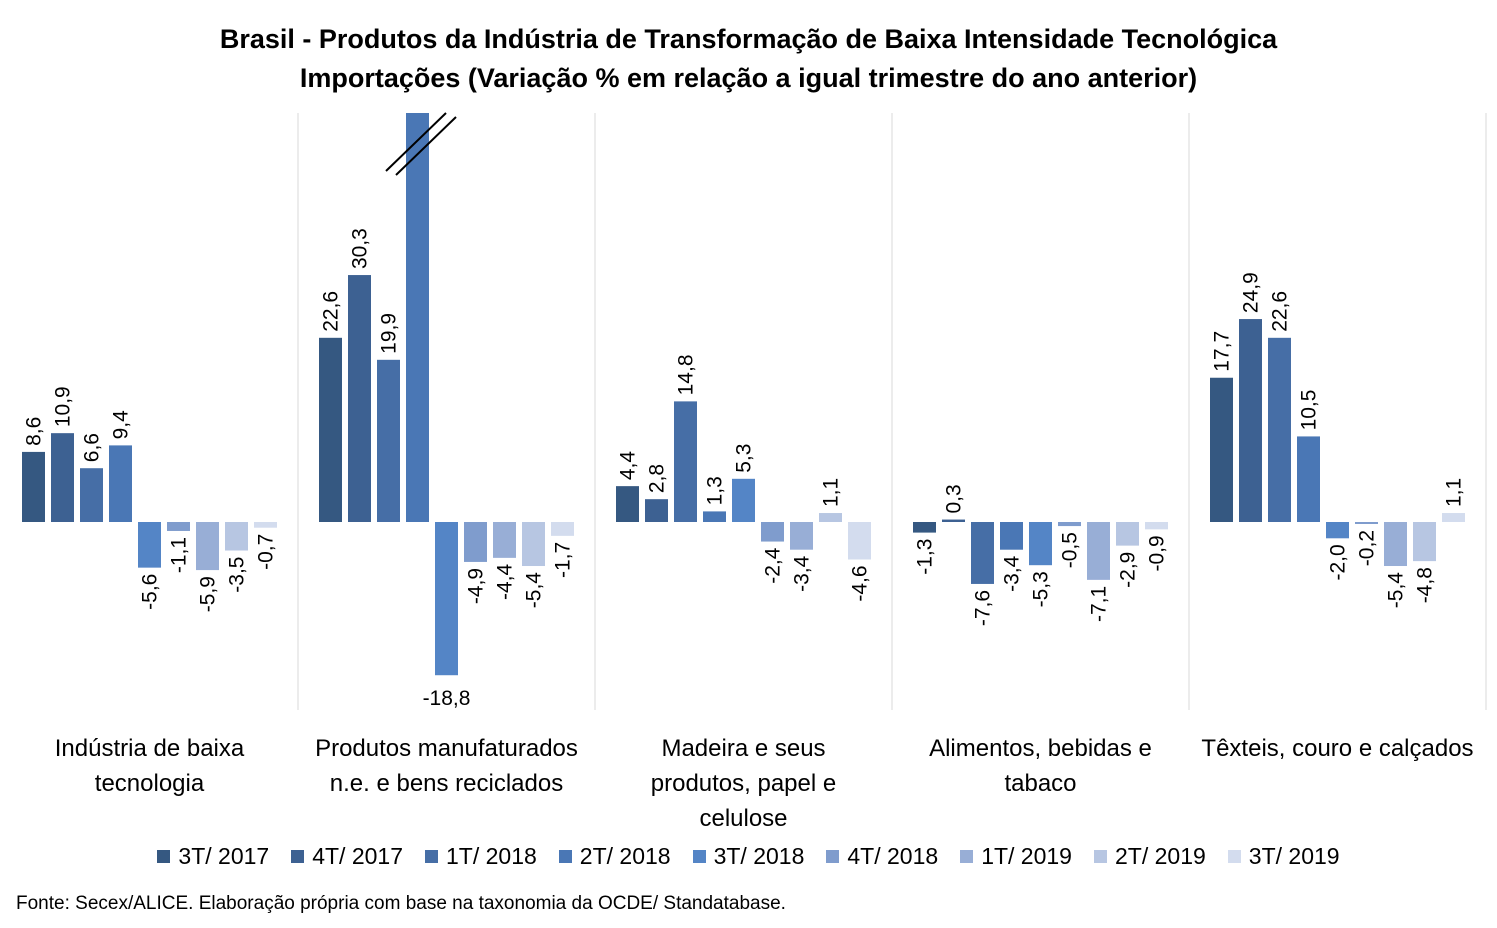  Describe the element at coordinates (715, 490) in the screenshot. I see `data-label: 1,3` at that location.